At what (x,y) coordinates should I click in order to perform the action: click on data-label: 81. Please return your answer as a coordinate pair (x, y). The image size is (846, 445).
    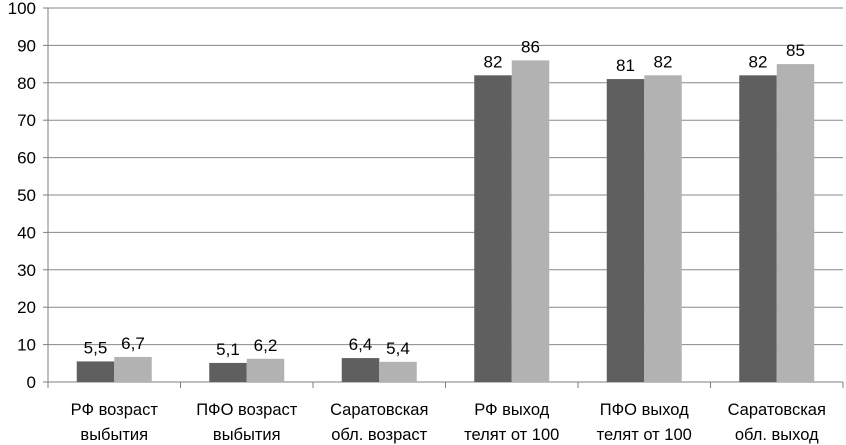
    Looking at the image, I should click on (625, 65).